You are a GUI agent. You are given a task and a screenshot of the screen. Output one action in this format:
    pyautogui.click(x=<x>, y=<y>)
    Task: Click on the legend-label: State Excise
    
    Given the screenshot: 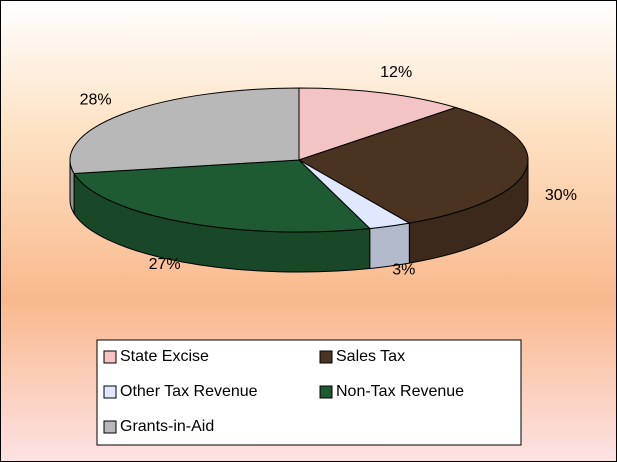 What is the action you would take?
    pyautogui.click(x=164, y=356)
    